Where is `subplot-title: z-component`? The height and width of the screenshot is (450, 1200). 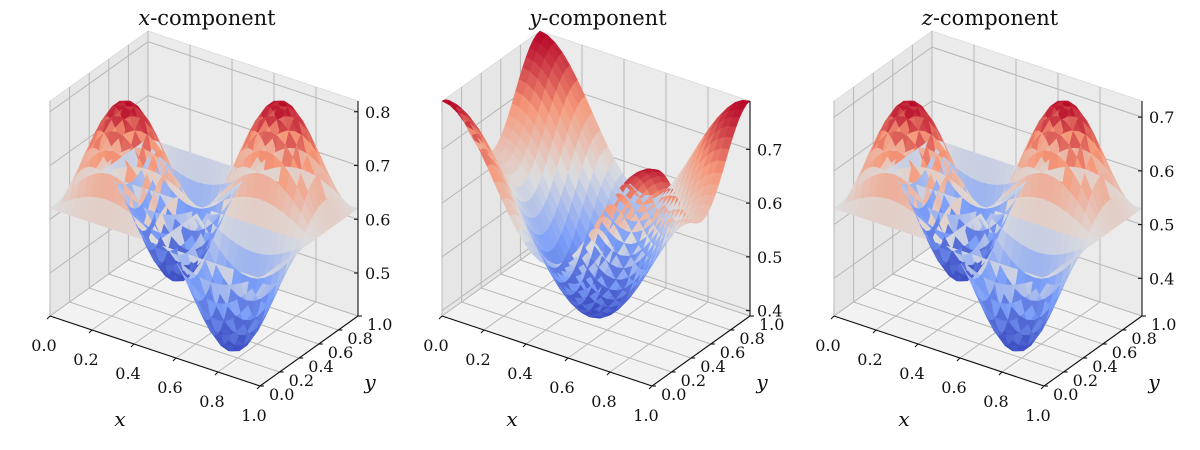
subplot-title: z-component is located at coordinates (990, 18).